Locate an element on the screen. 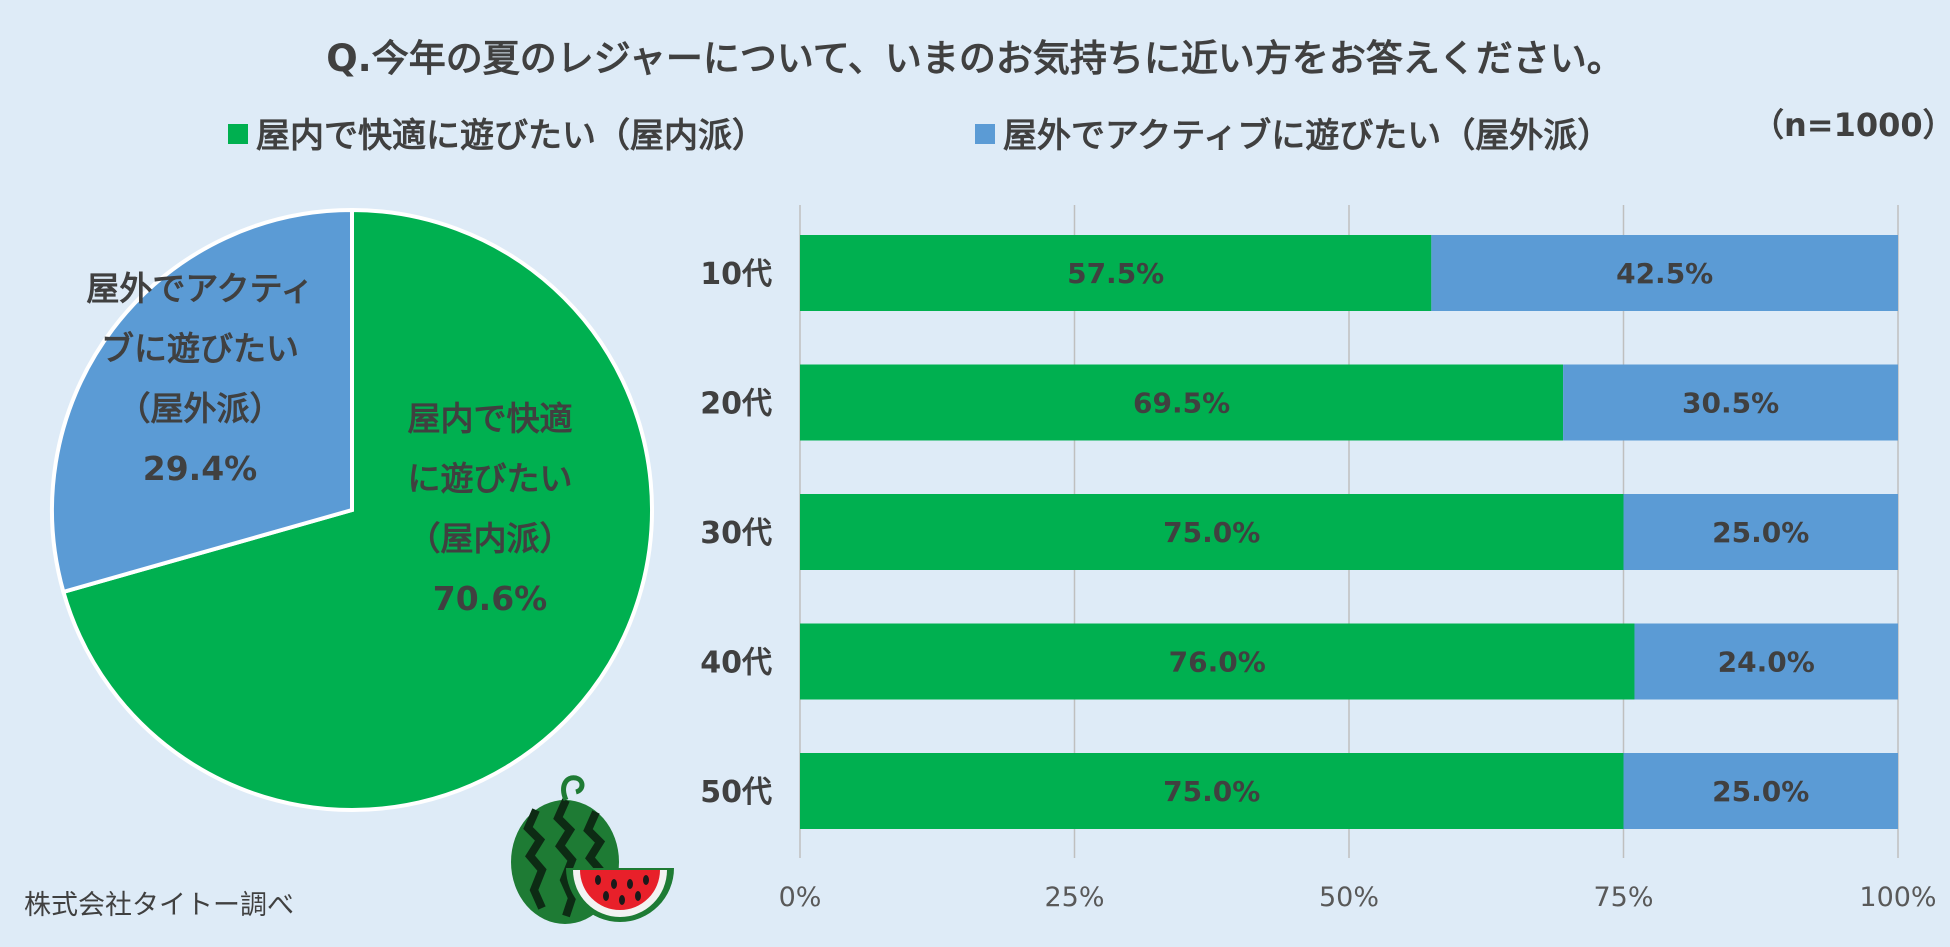  category-label: 30代 is located at coordinates (736, 533).